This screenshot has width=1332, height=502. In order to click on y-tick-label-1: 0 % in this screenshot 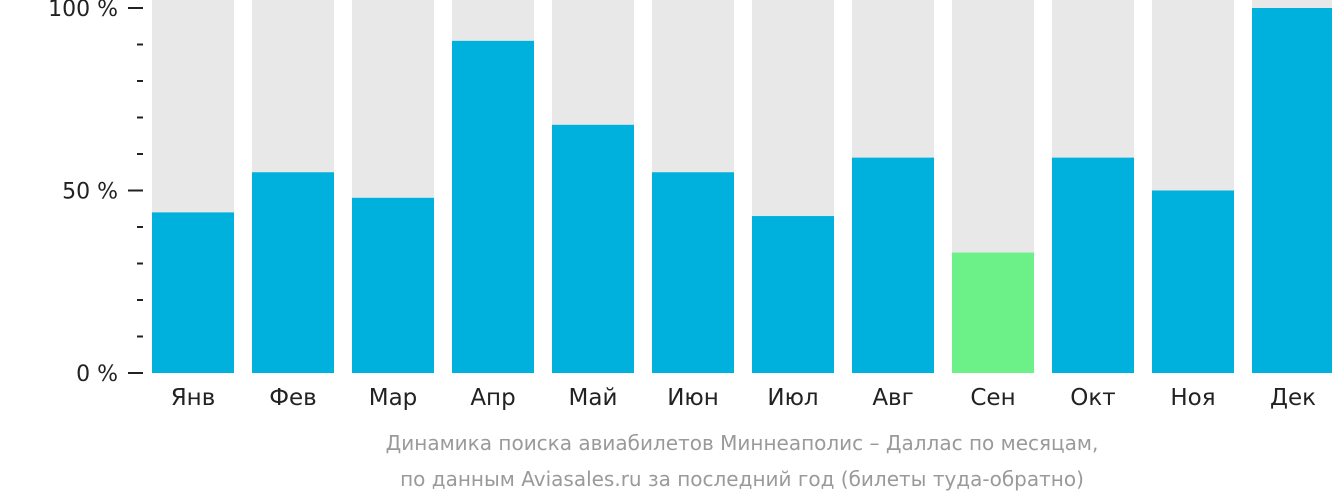, I will do `click(97, 374)`.